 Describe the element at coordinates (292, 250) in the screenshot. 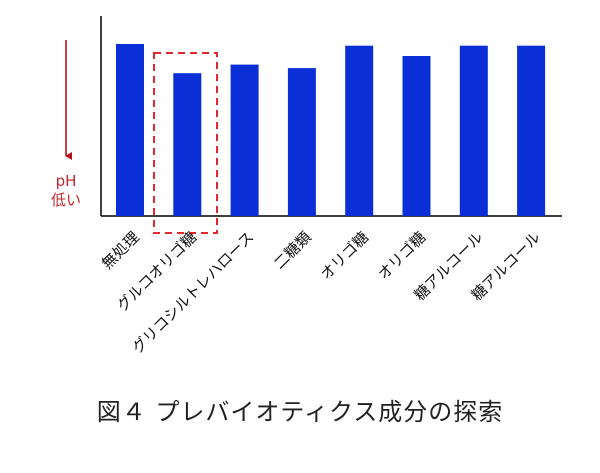

I see `x-tick-label-4: 二糖類` at that location.